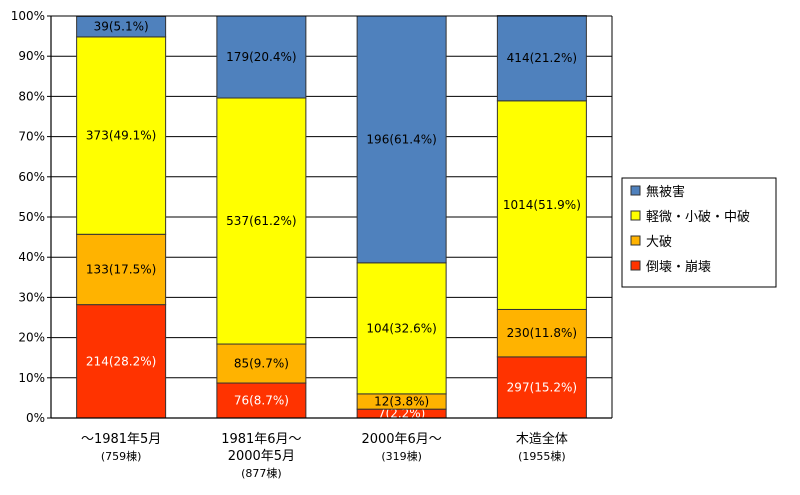 The width and height of the screenshot is (800, 495). What do you see at coordinates (121, 439) in the screenshot?
I see `x-category-label: ～1981年5月` at bounding box center [121, 439].